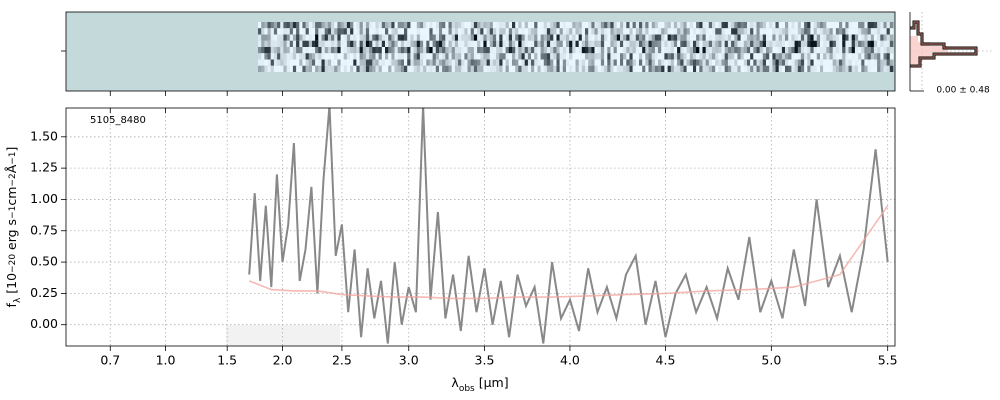 This screenshot has height=400, width=1000. What do you see at coordinates (283, 335) in the screenshot?
I see `shade` at bounding box center [283, 335].